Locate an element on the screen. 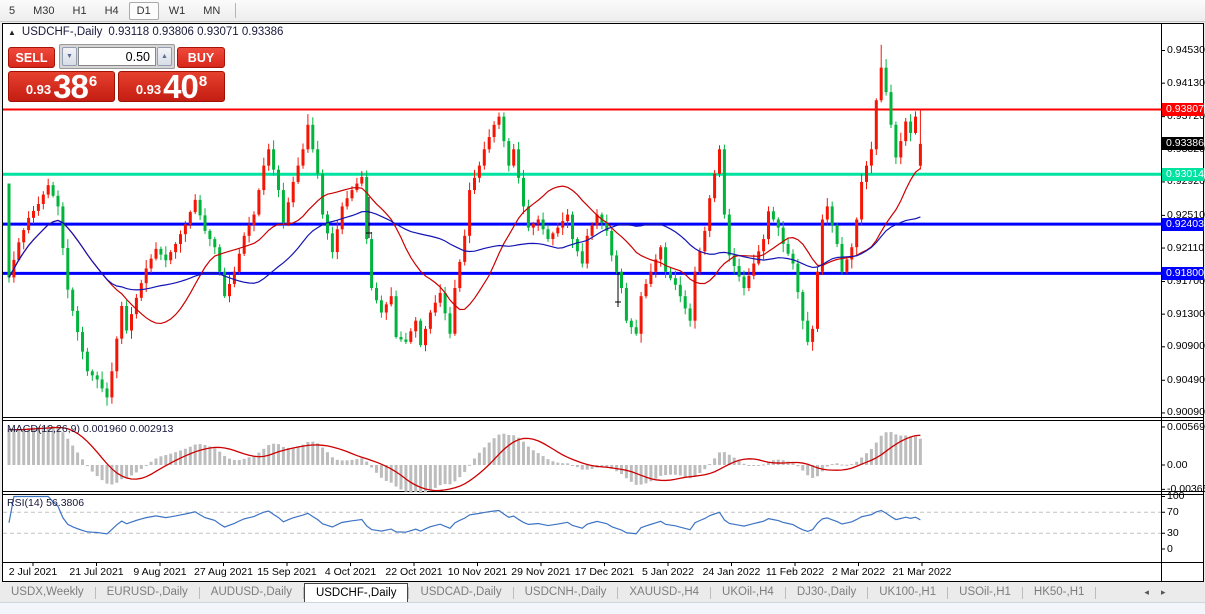 The height and width of the screenshot is (614, 1205). volume-input: 0.50 is located at coordinates (117, 56).